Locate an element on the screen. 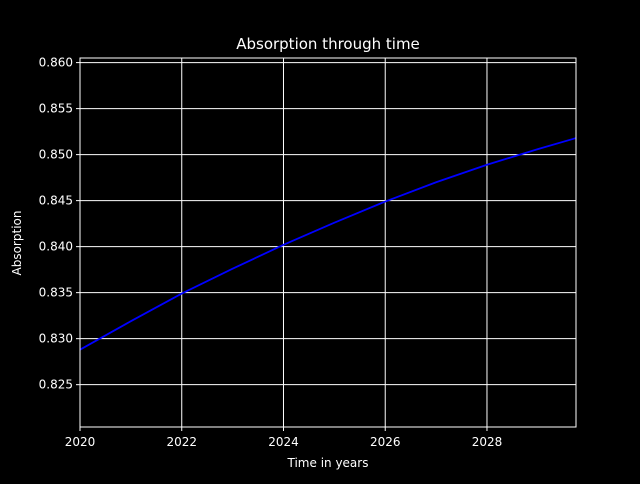 The width and height of the screenshot is (640, 484). x-tick-label: 2028 is located at coordinates (487, 442).